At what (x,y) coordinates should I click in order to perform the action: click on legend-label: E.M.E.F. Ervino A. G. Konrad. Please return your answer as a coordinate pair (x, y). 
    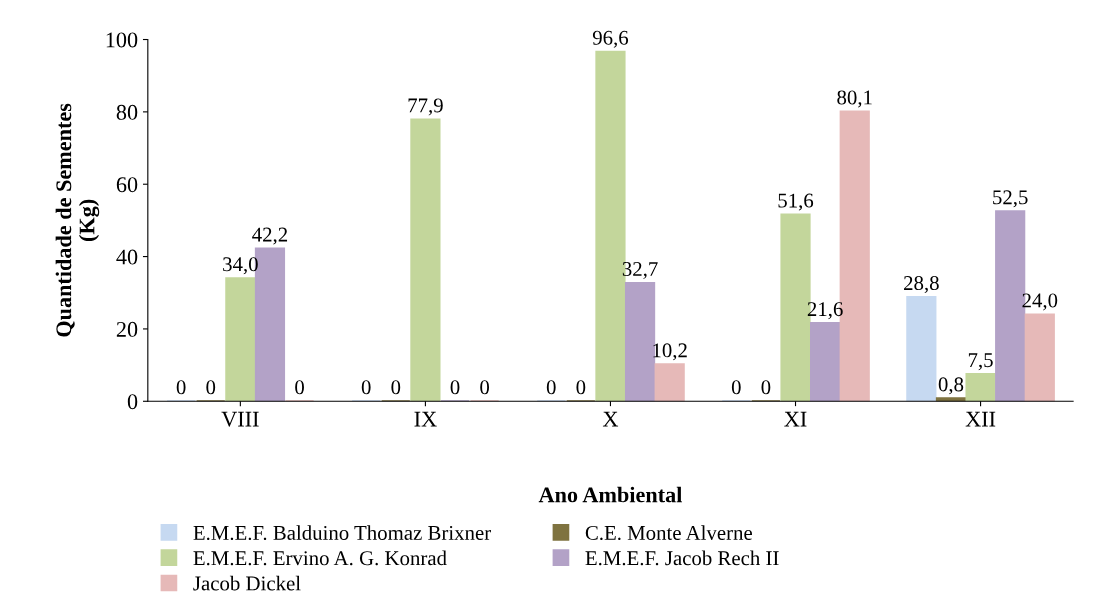
    Looking at the image, I should click on (320, 558).